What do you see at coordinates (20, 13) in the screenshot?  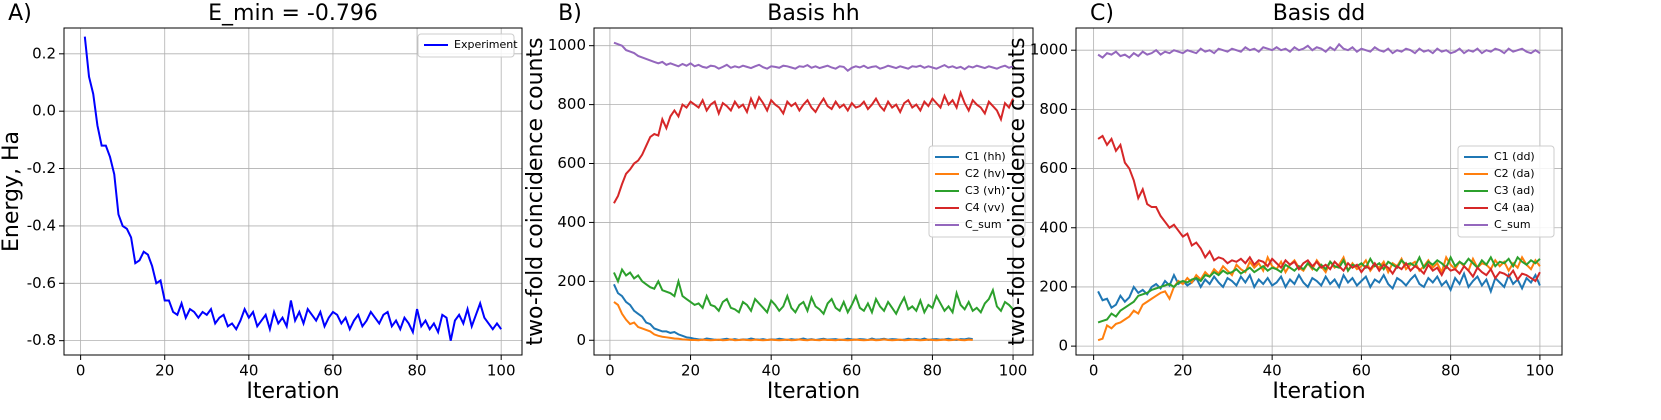 I see `panel-label: A)` at bounding box center [20, 13].